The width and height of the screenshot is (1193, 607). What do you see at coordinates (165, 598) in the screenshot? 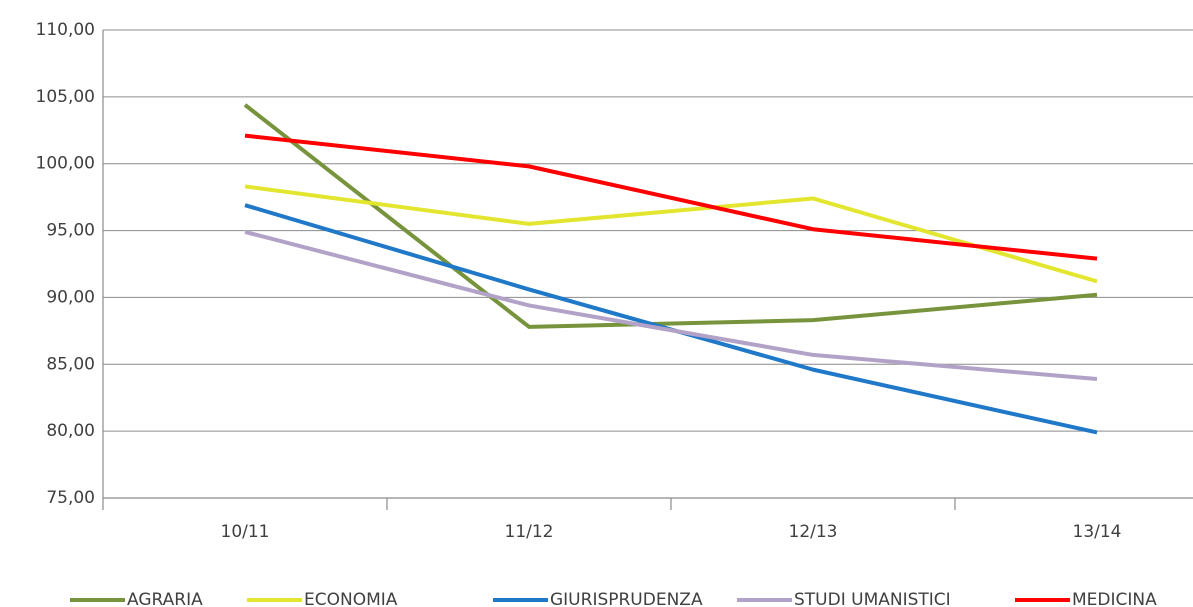
I see `legend-label: AGRARIA` at bounding box center [165, 598].